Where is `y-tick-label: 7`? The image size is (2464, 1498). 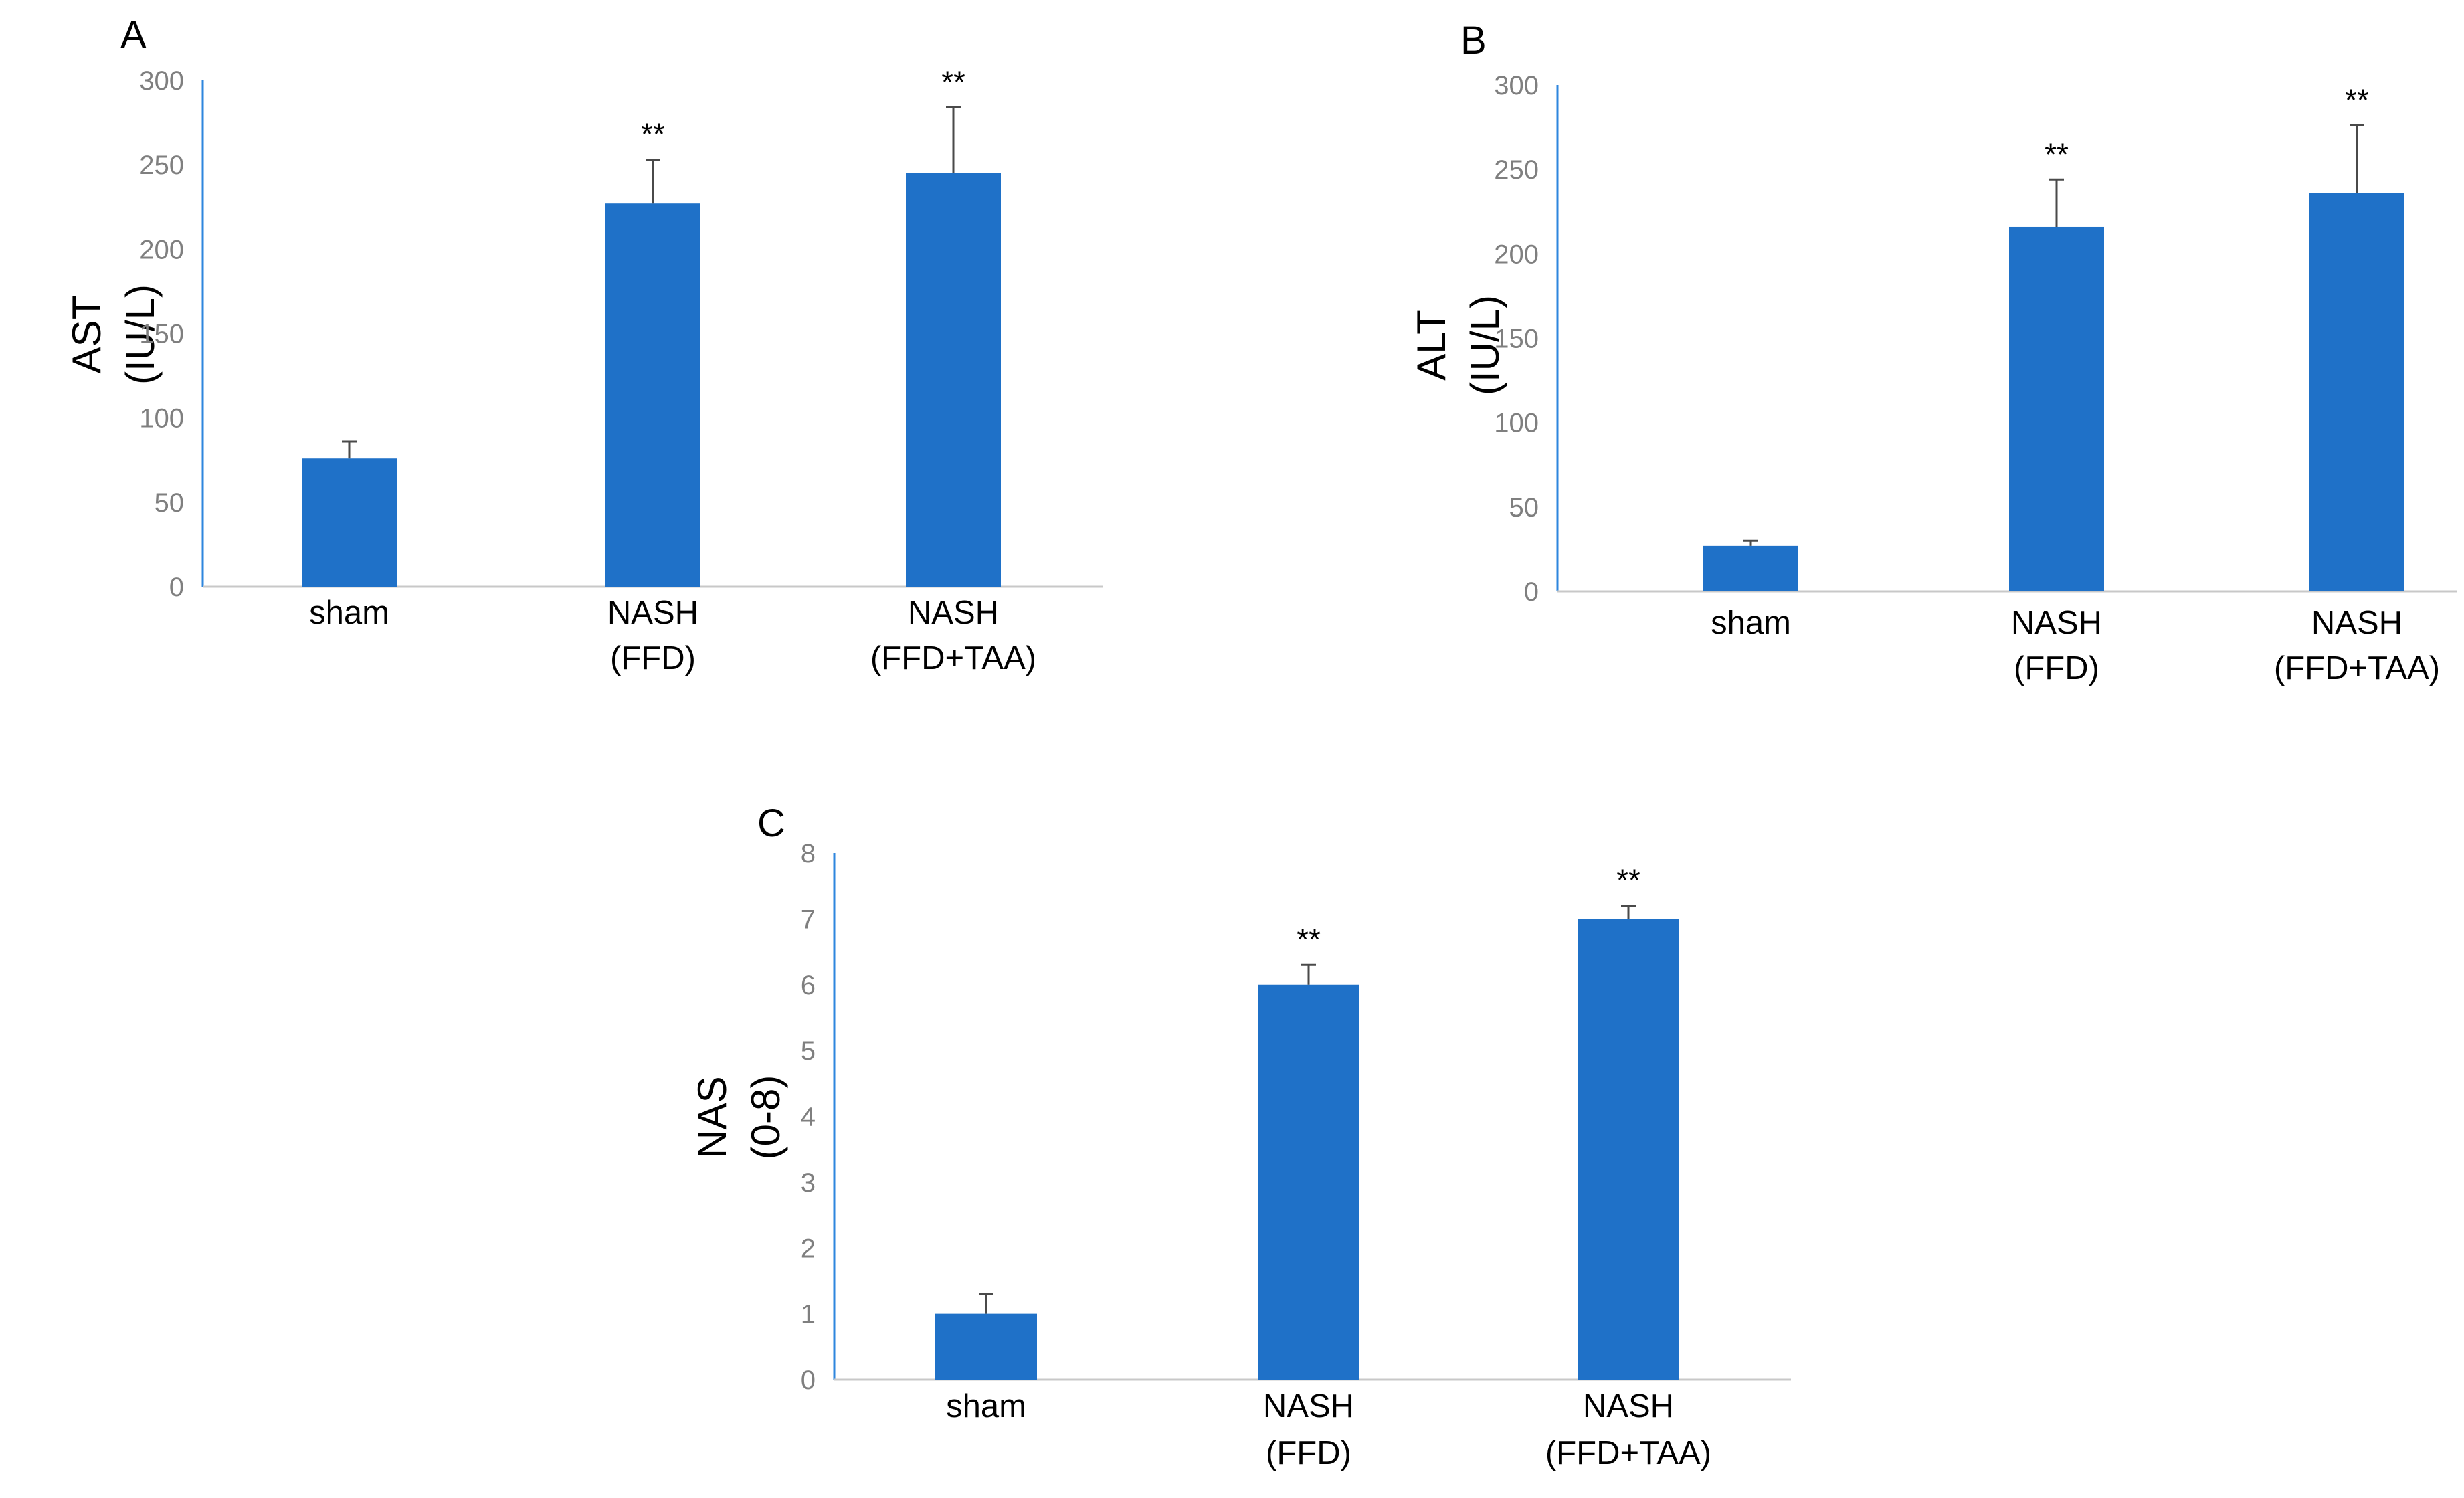
y-tick-label: 7 is located at coordinates (808, 919).